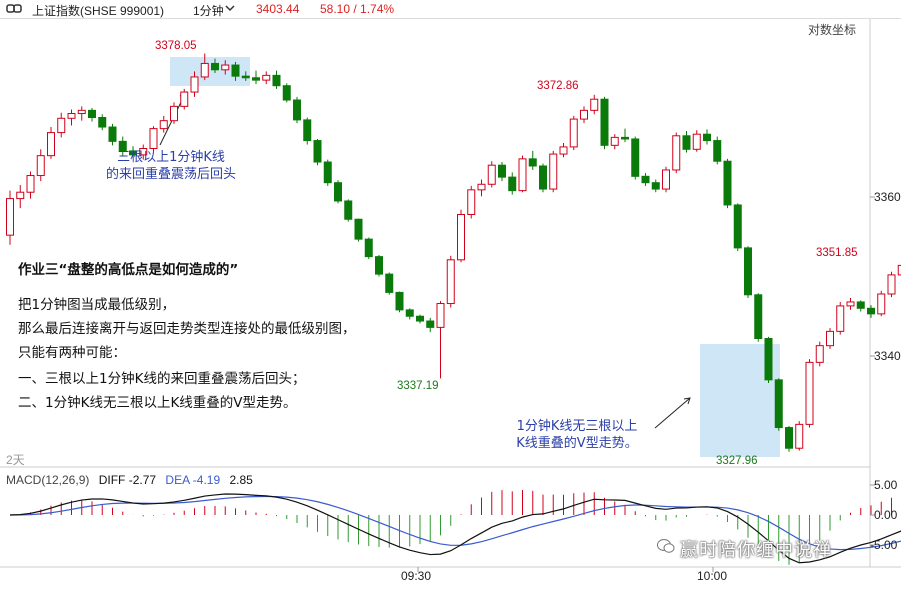  What do you see at coordinates (14, 8) in the screenshot?
I see `link-icon` at bounding box center [14, 8].